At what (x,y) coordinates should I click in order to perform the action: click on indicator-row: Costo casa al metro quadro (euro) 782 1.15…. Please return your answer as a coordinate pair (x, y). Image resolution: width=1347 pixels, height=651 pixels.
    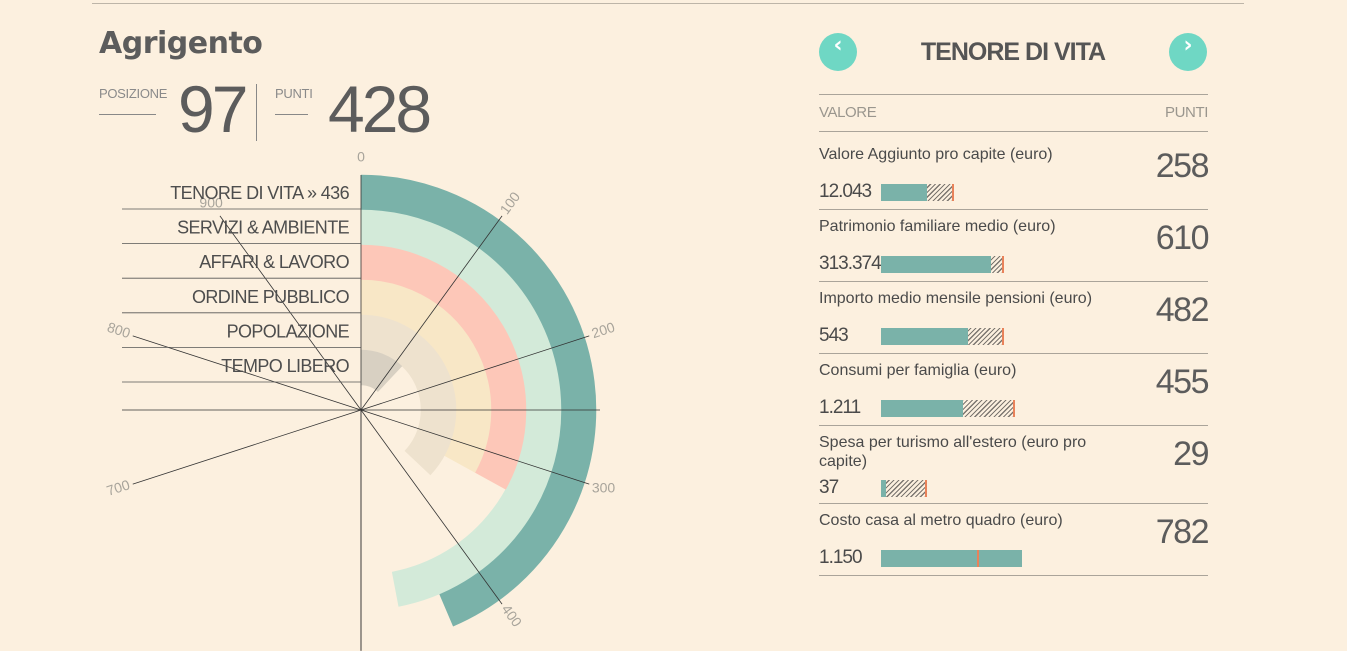
    Looking at the image, I should click on (1014, 547).